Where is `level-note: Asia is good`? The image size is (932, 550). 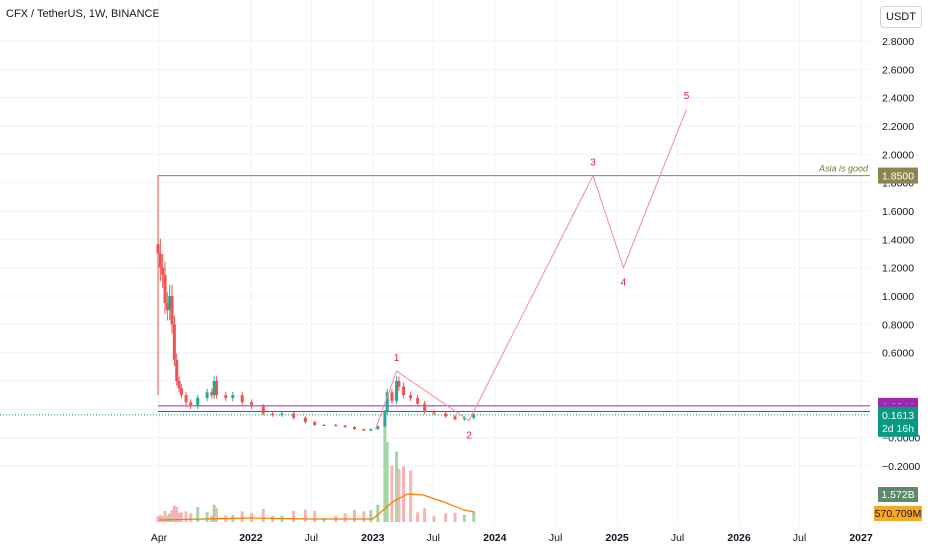
level-note: Asia is good is located at coordinates (843, 169).